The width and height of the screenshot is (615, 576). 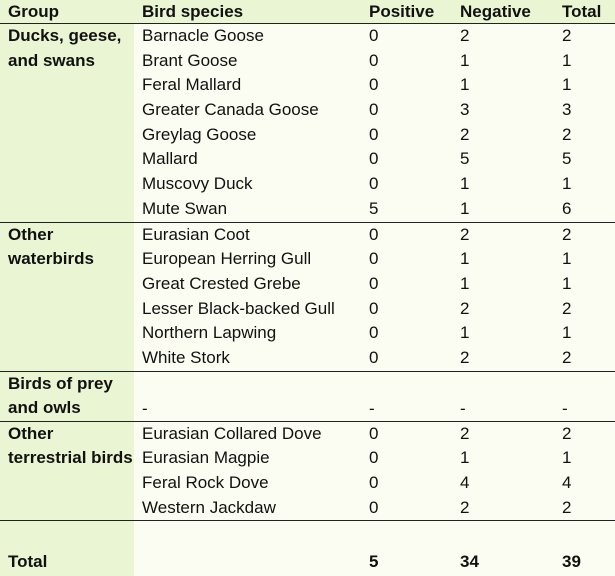 What do you see at coordinates (307, 184) in the screenshot?
I see `table-row: Muscovy Duck 0 1 1` at bounding box center [307, 184].